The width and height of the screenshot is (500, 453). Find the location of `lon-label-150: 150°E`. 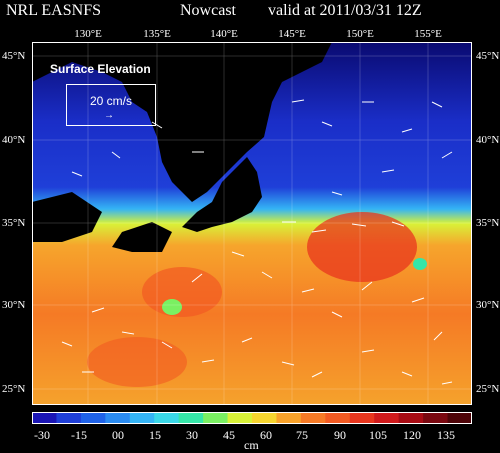

lon-label-150: 150°E is located at coordinates (360, 34).